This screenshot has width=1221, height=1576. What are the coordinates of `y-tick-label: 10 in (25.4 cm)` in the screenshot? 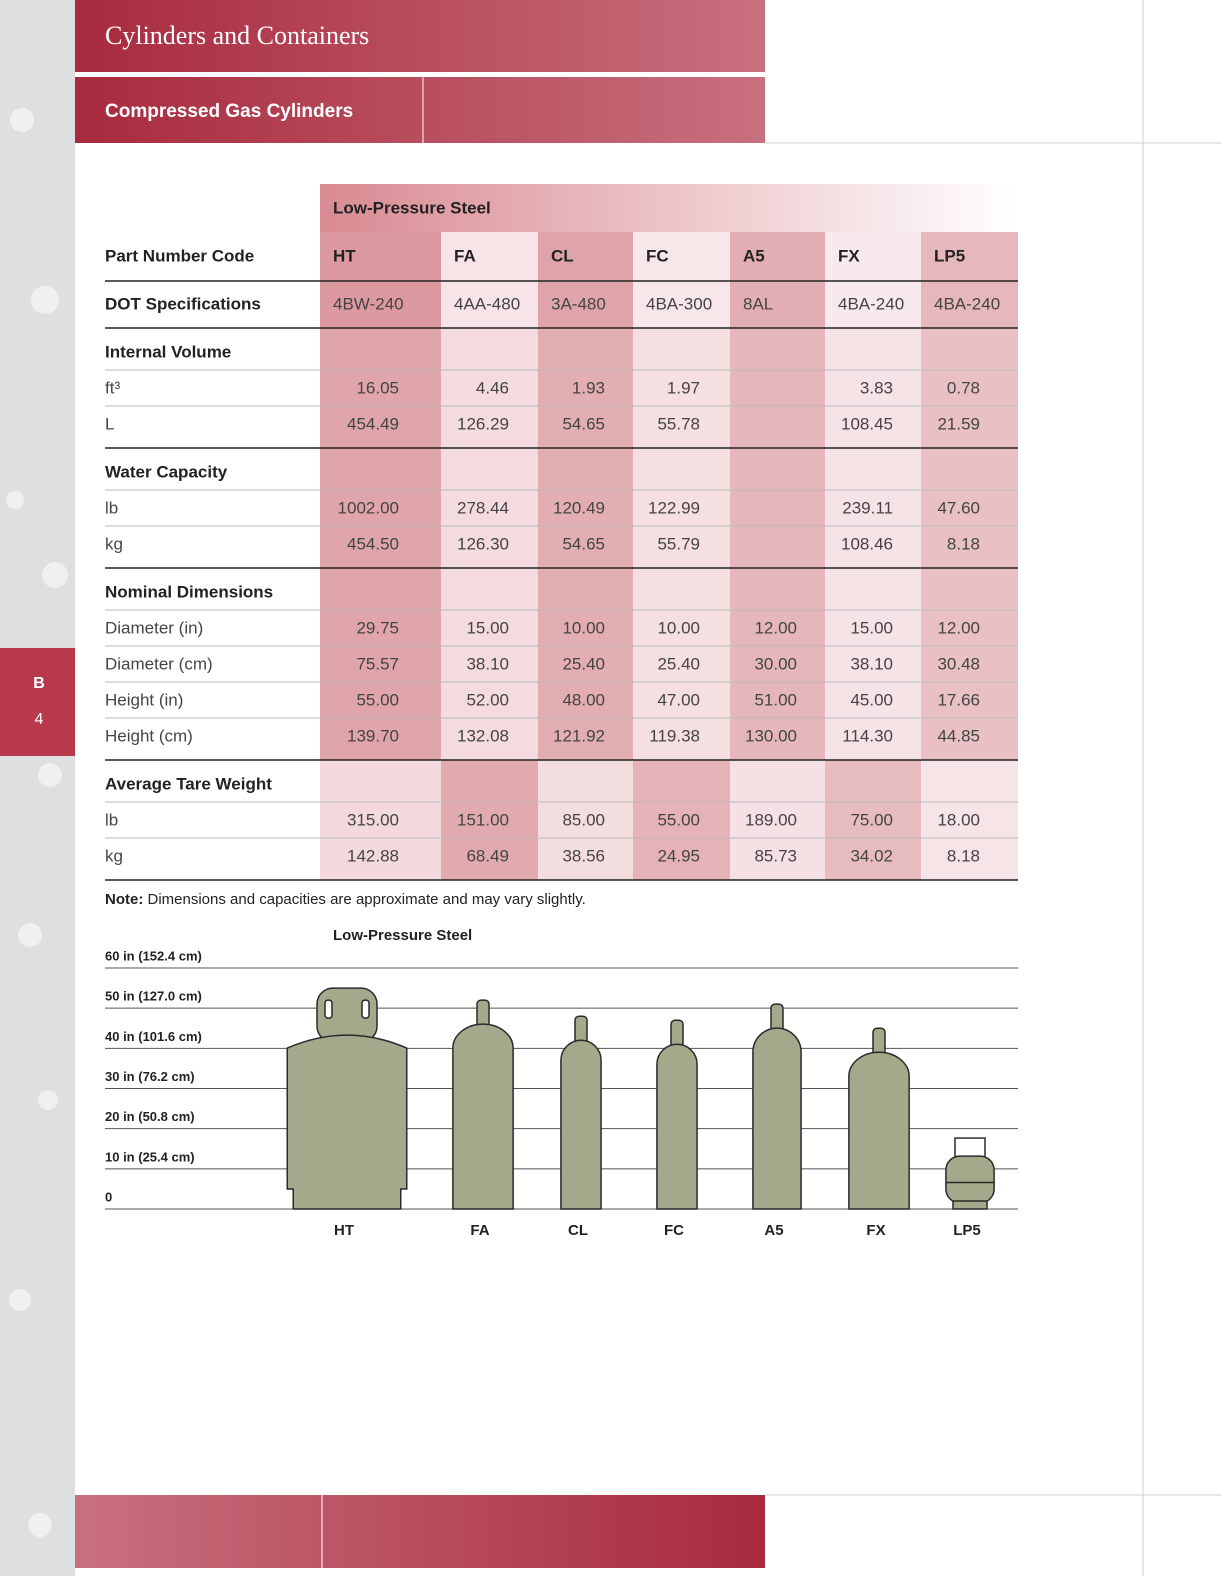 It's located at (150, 1156).